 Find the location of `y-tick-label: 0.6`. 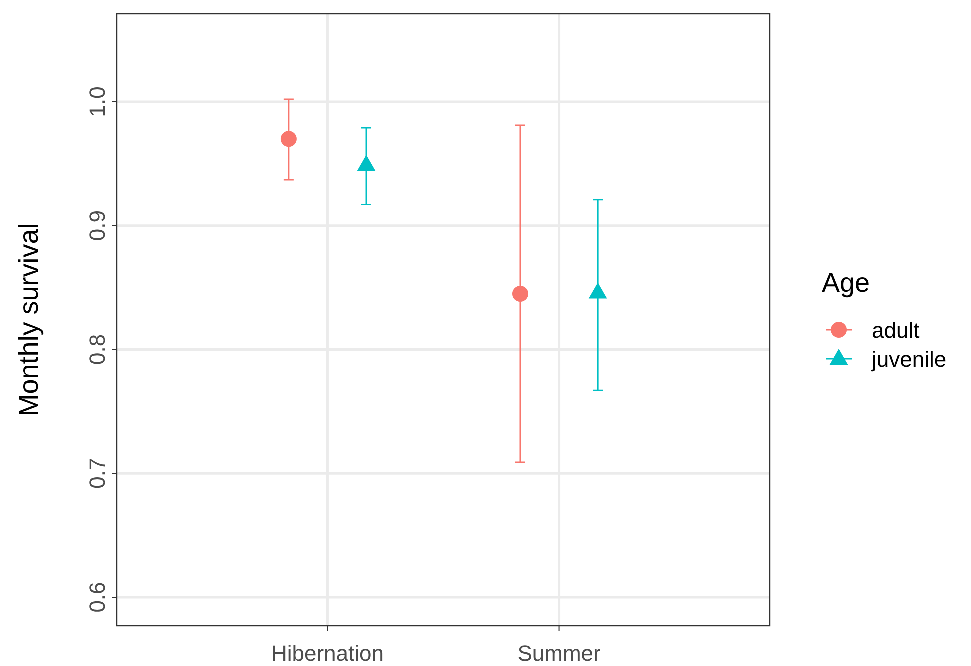

y-tick-label: 0.6 is located at coordinates (97, 597).